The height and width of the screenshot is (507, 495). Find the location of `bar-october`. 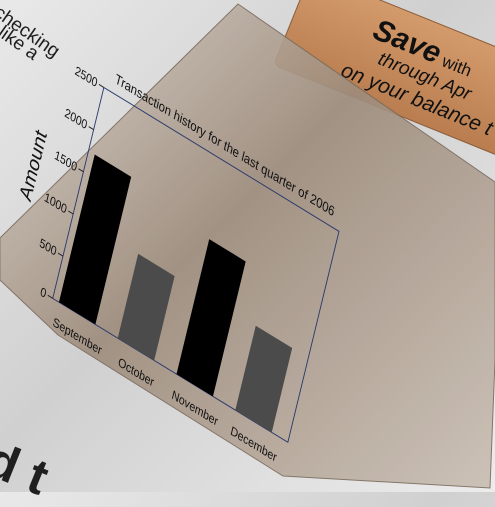

bar-october is located at coordinates (146, 307).